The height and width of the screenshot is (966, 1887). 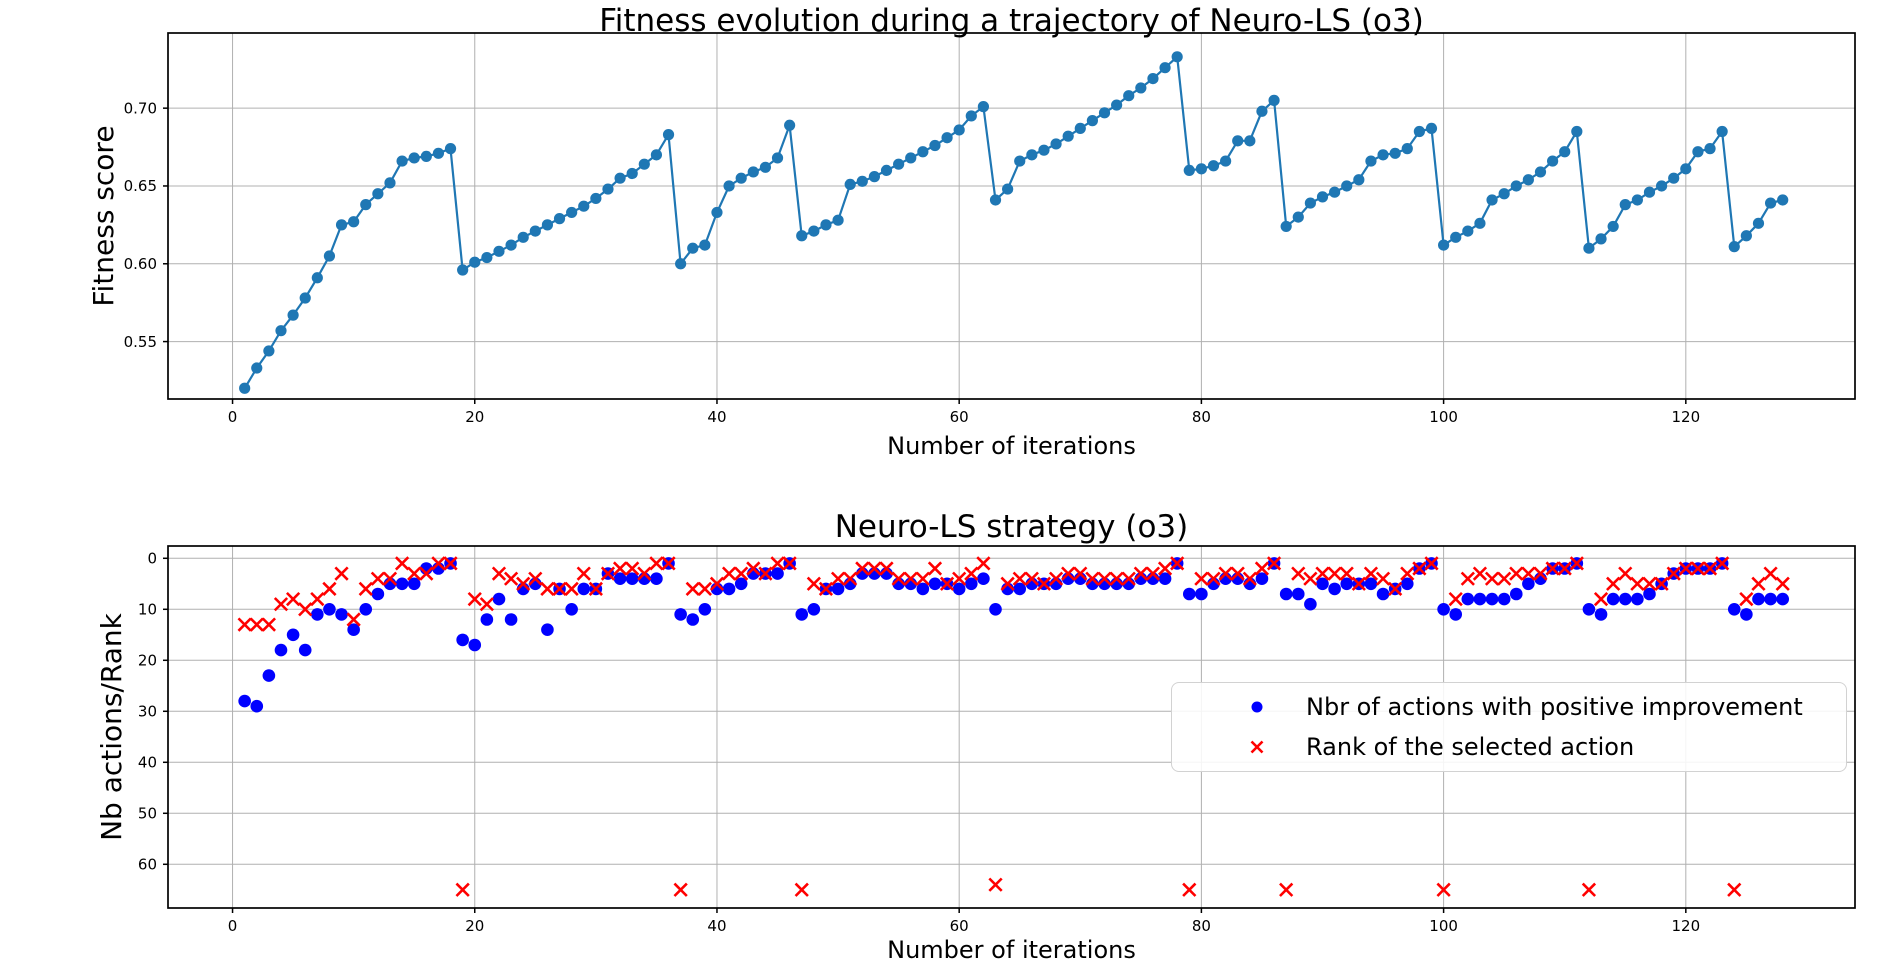 What do you see at coordinates (959, 417) in the screenshot?
I see `x-tick-label: 60` at bounding box center [959, 417].